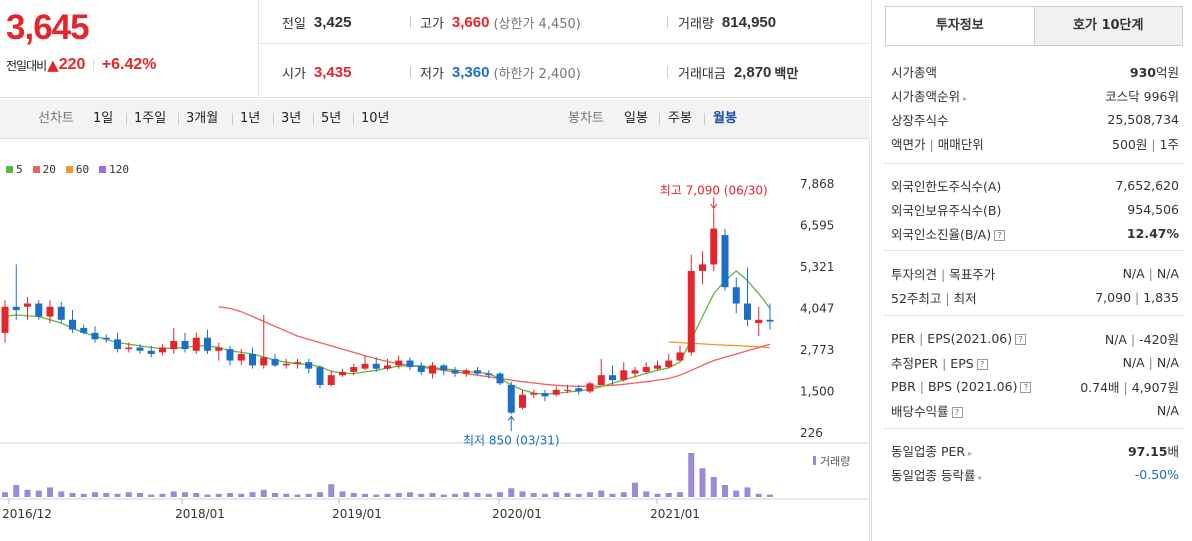 The height and width of the screenshot is (541, 1192). I want to click on tab-invest-info: 투자정보, so click(960, 26).